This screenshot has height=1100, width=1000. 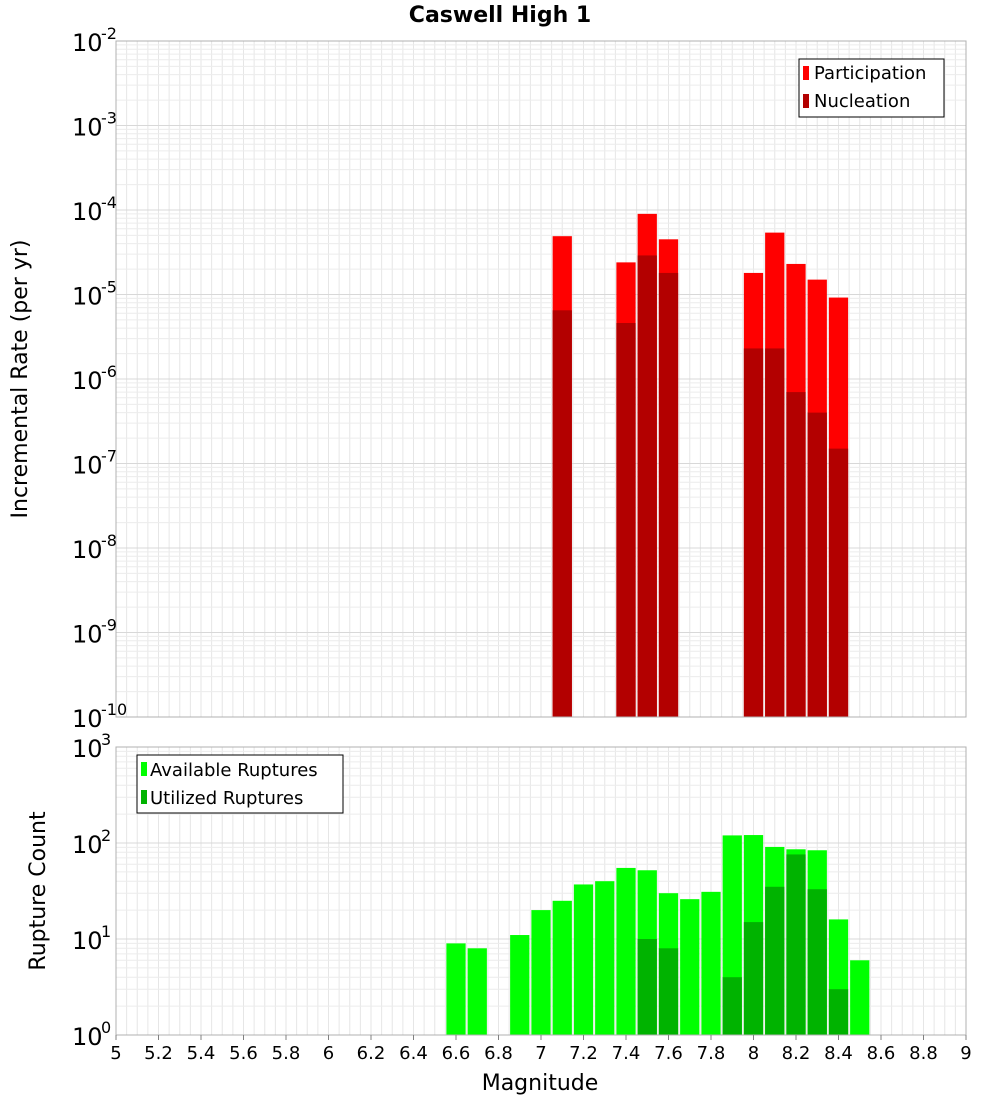 What do you see at coordinates (583, 1053) in the screenshot?
I see `x-tick-label: 7.2` at bounding box center [583, 1053].